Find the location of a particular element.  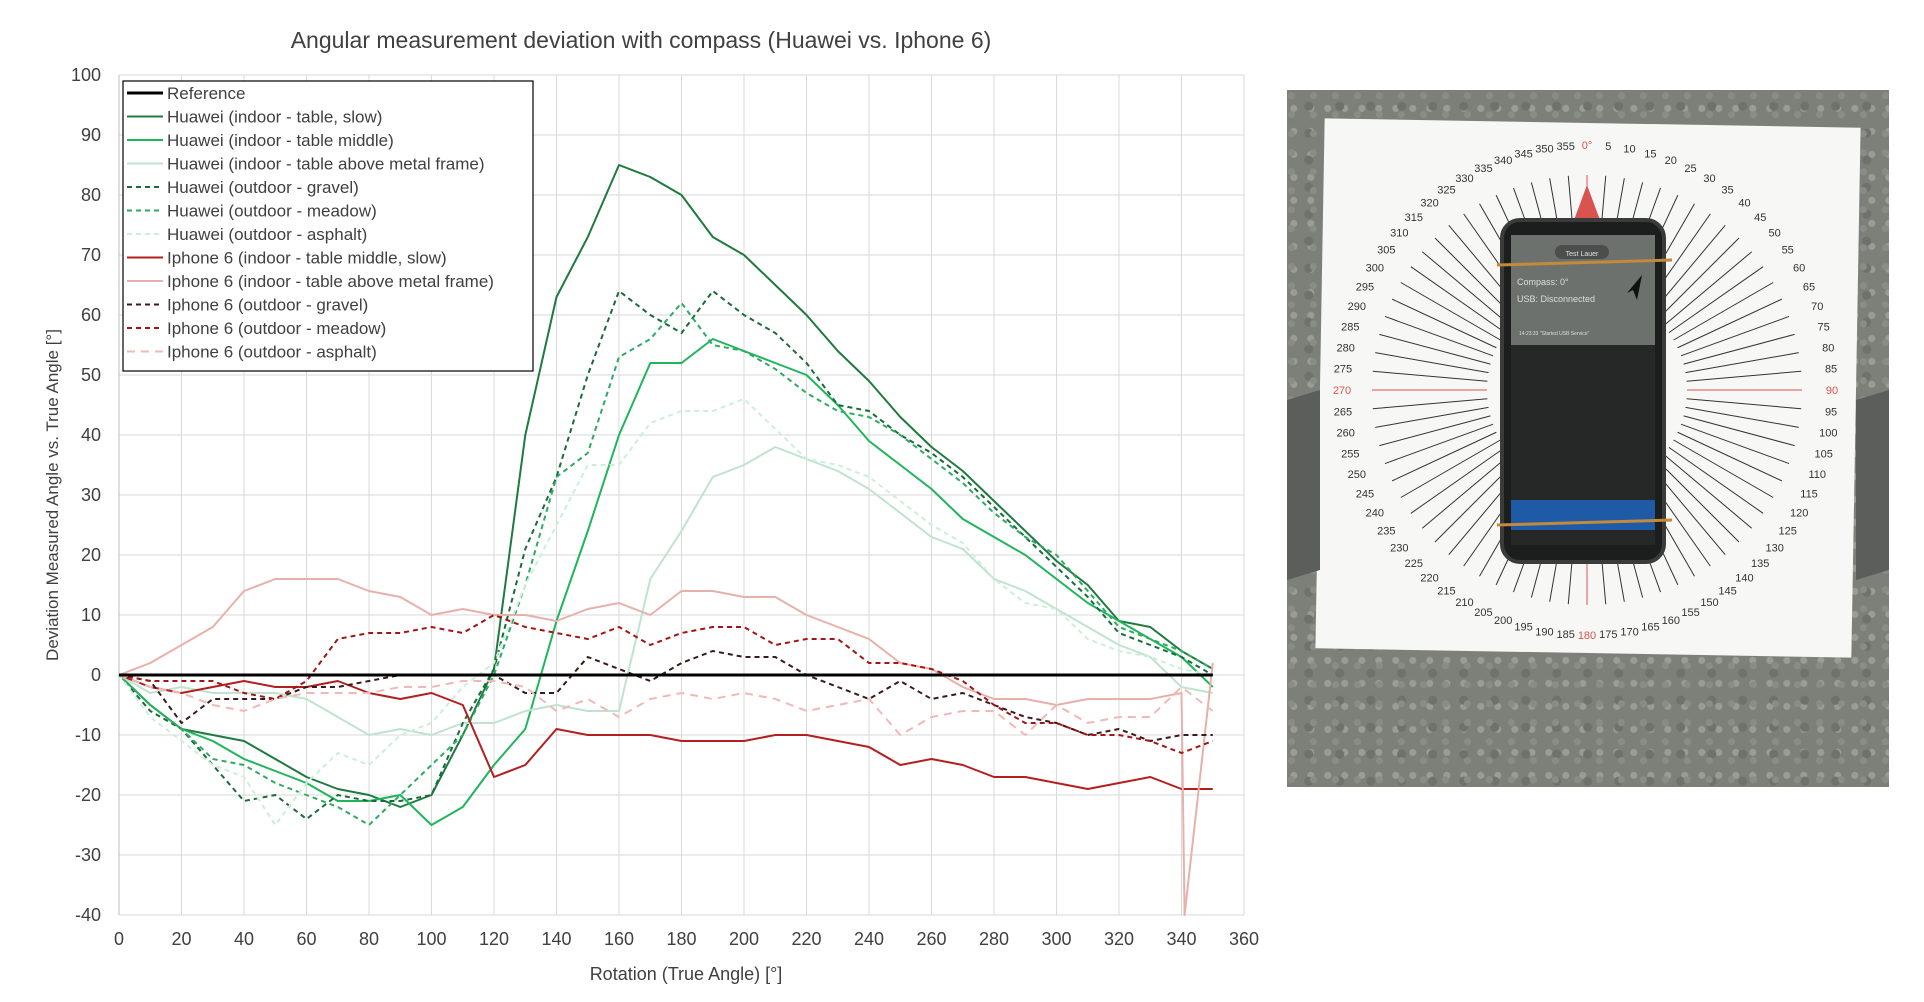

compass-degree-label: 345 is located at coordinates (1523, 154).